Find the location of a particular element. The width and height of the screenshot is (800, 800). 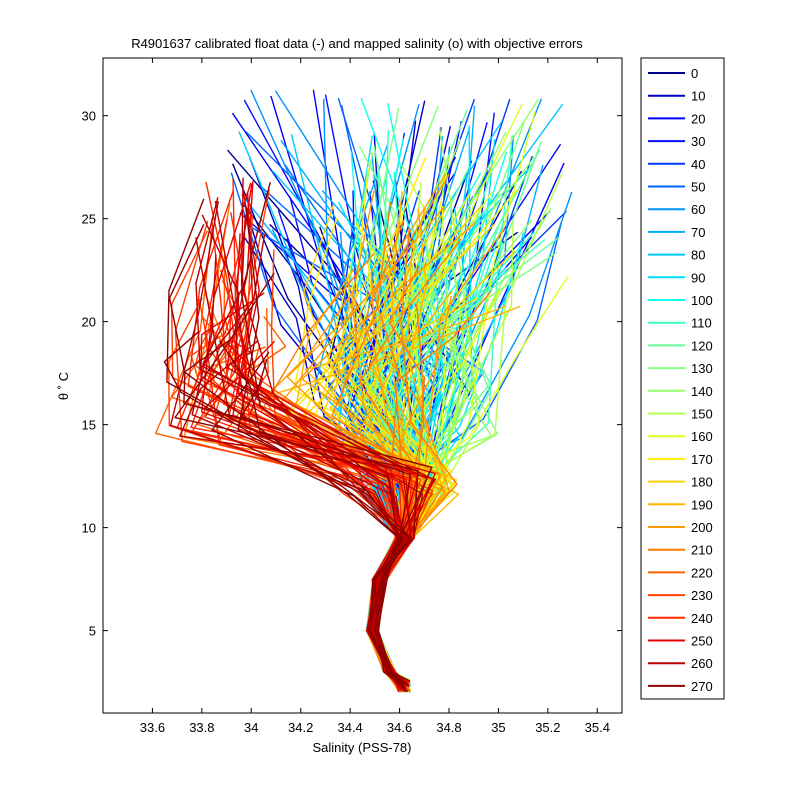

legend-label: 0 is located at coordinates (694, 73).